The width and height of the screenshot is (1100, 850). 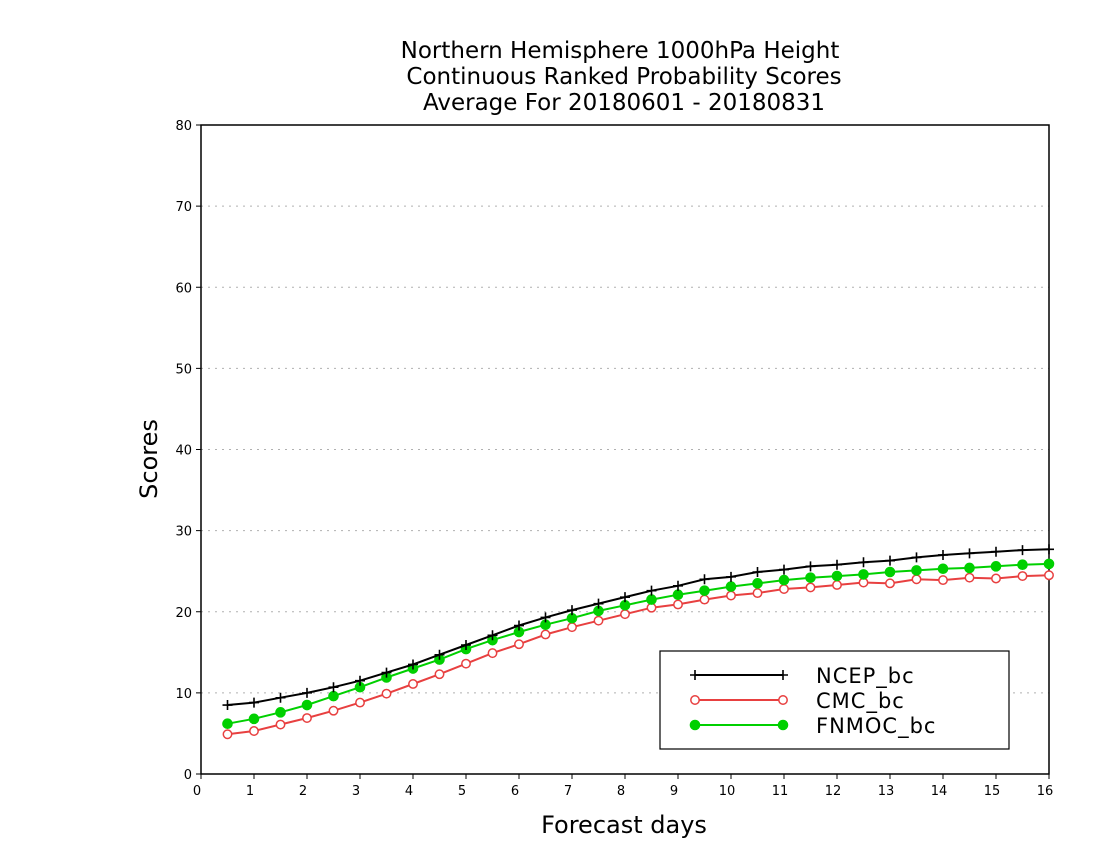 I want to click on legend-marker-end-ncep-bc, so click(x=783, y=675).